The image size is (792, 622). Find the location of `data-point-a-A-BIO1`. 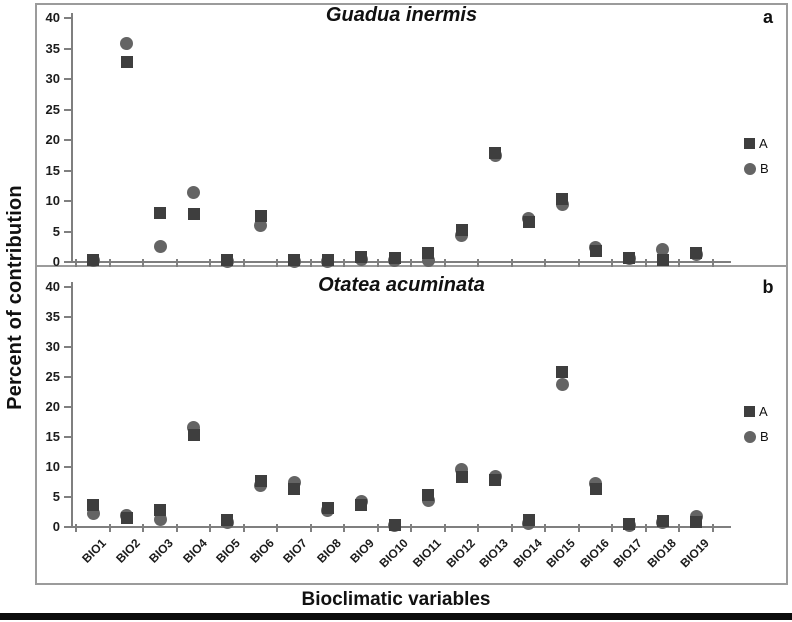

data-point-a-A-BIO1 is located at coordinates (93, 259).